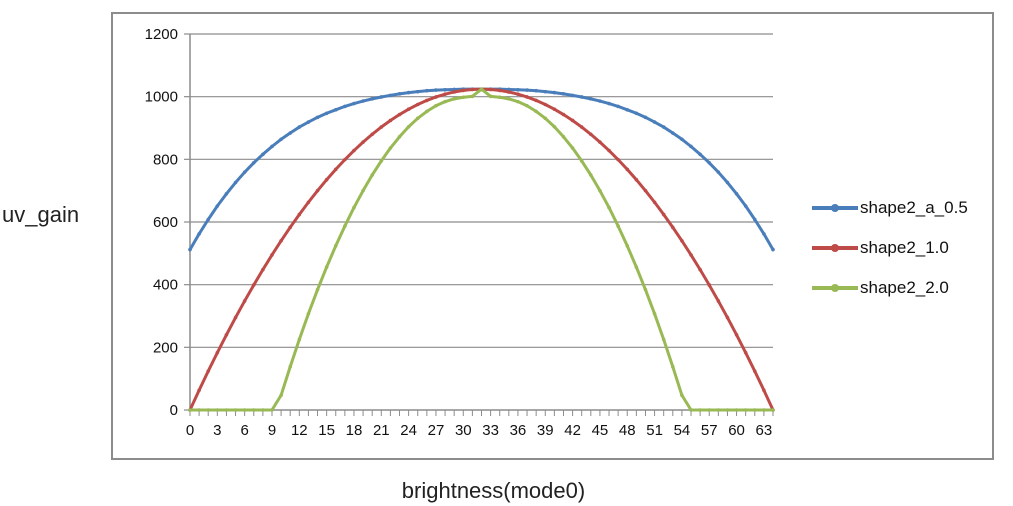  Describe the element at coordinates (272, 430) in the screenshot. I see `x-tick-label: 9` at that location.